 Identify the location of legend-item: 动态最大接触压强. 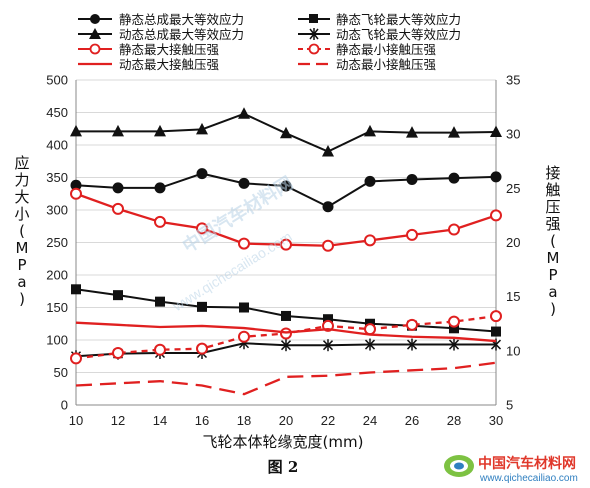
(149, 64).